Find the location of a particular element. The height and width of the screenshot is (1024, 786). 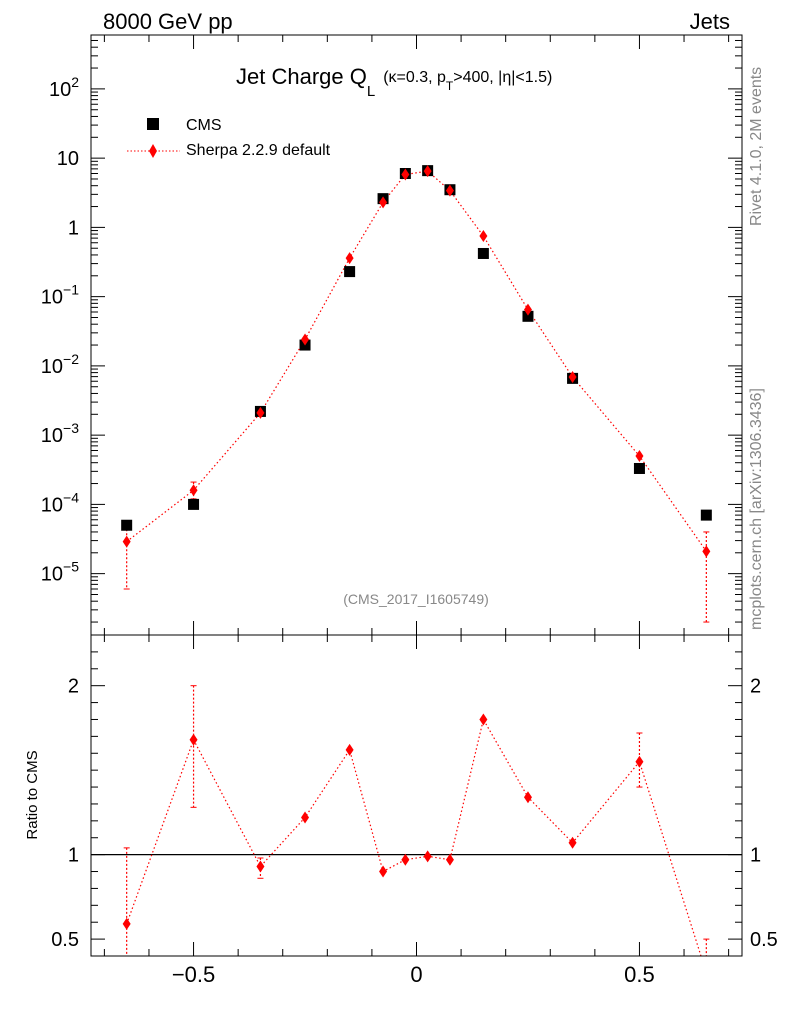

y-tick-label: 10⁻³ is located at coordinates (60, 433).